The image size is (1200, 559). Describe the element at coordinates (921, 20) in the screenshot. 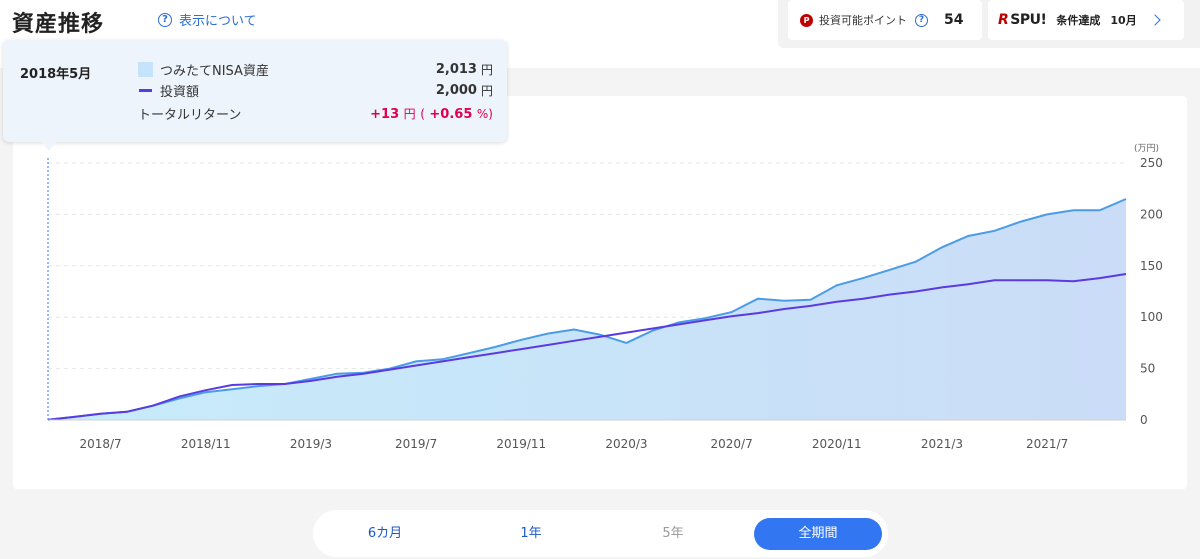

I see `points-help-icon: ?` at that location.